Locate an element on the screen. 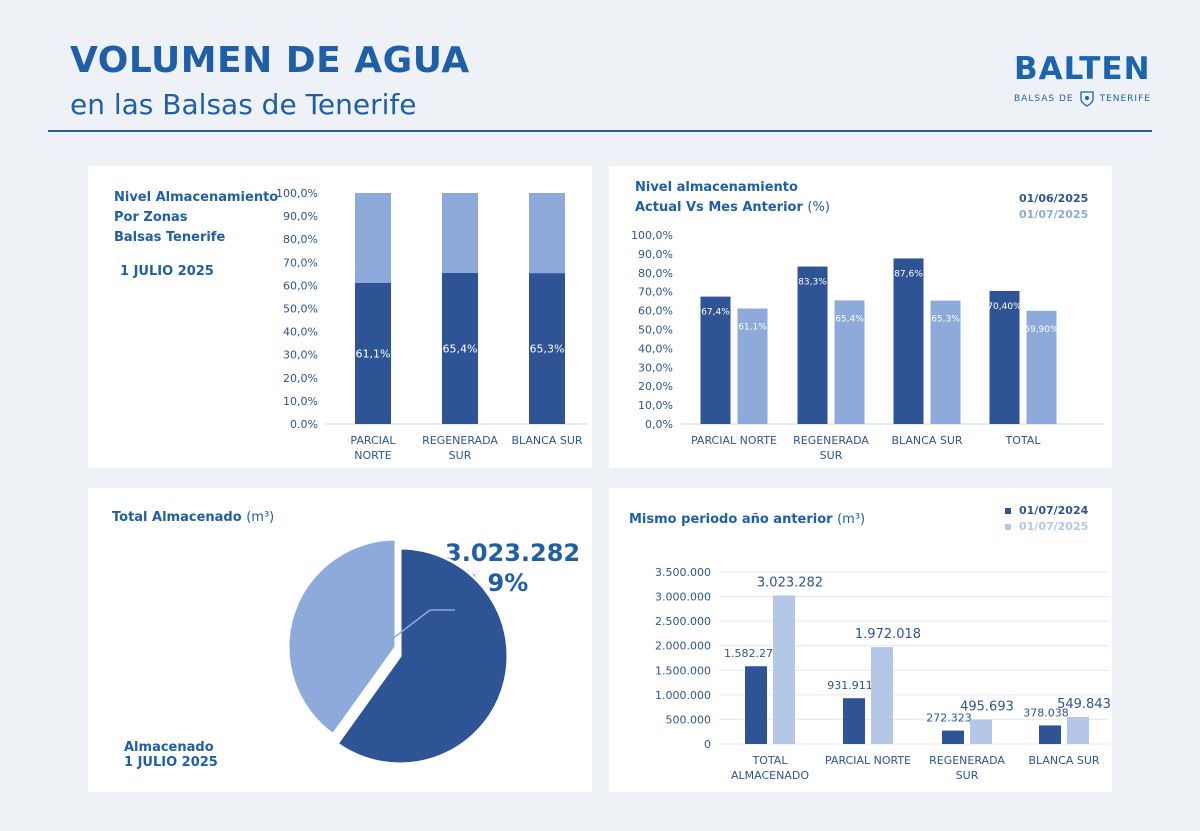 The height and width of the screenshot is (831, 1200). page-subtitle: en las Balsas de Tenerife is located at coordinates (243, 104).